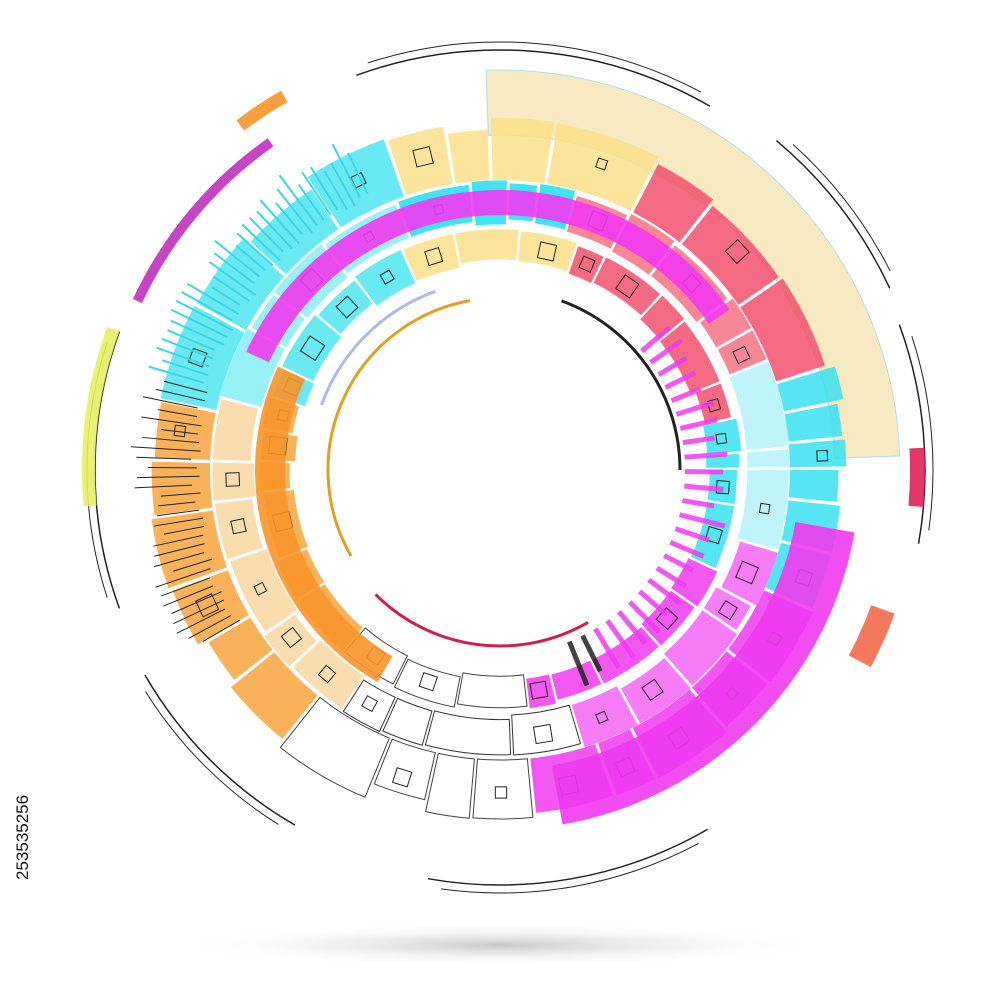 The image size is (1000, 1000). I want to click on stock-id: 253535256, so click(22, 837).